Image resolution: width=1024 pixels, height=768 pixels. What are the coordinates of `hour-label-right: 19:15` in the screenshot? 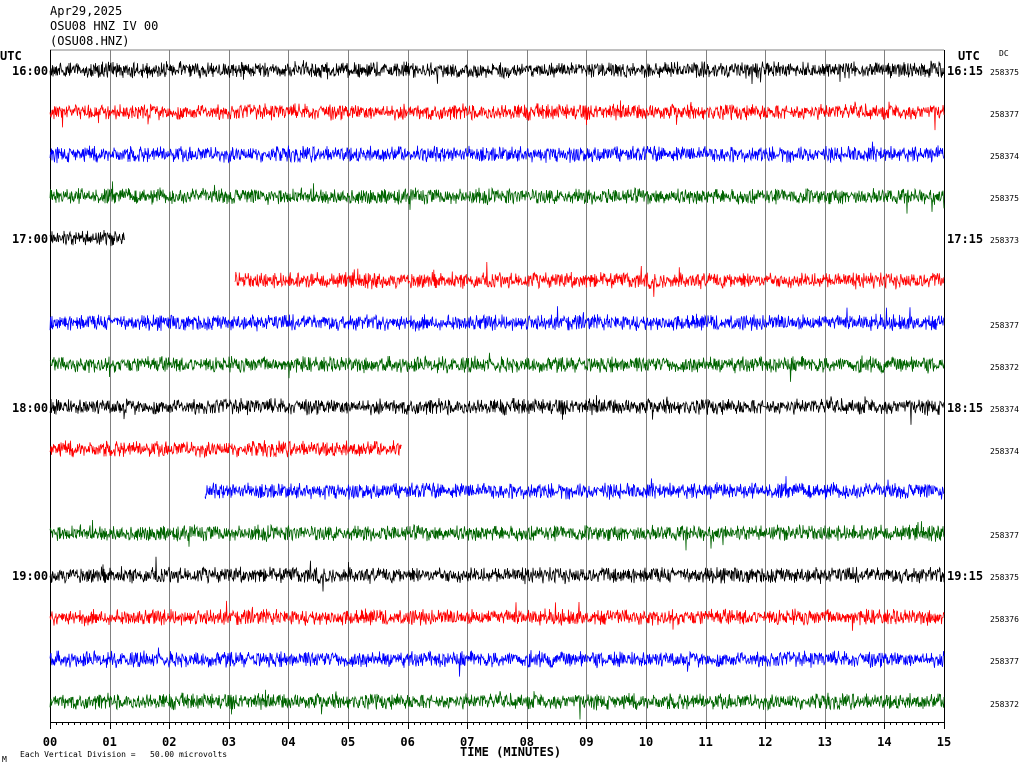 It's located at (965, 576).